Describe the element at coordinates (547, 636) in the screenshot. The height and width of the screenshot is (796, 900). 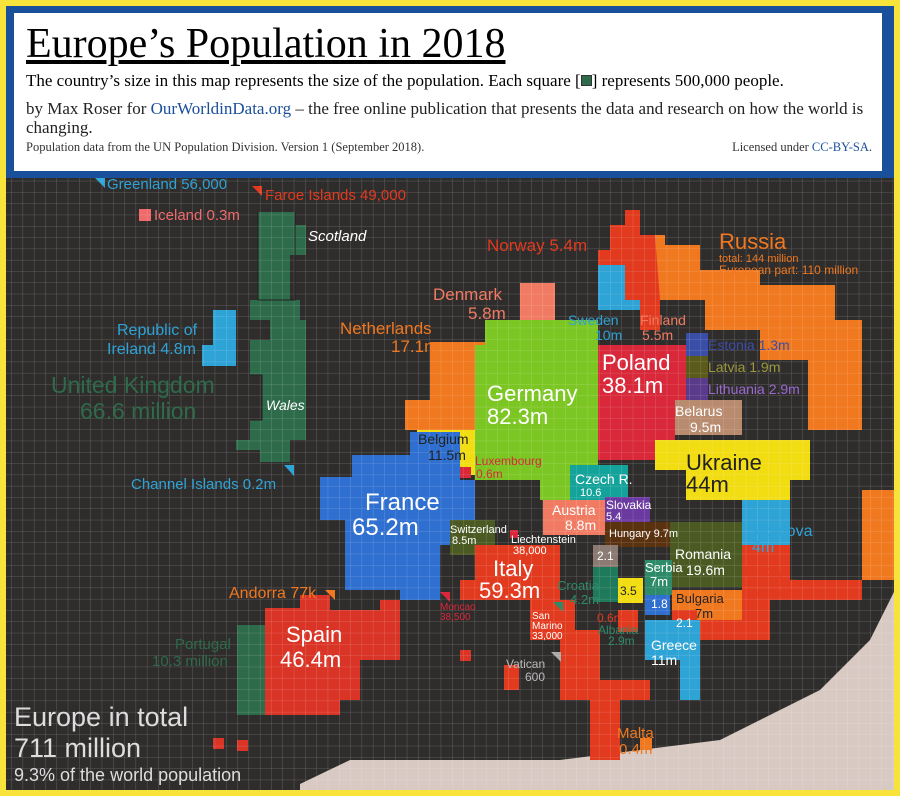
I see `label-sanmarino-3: 33,000` at that location.